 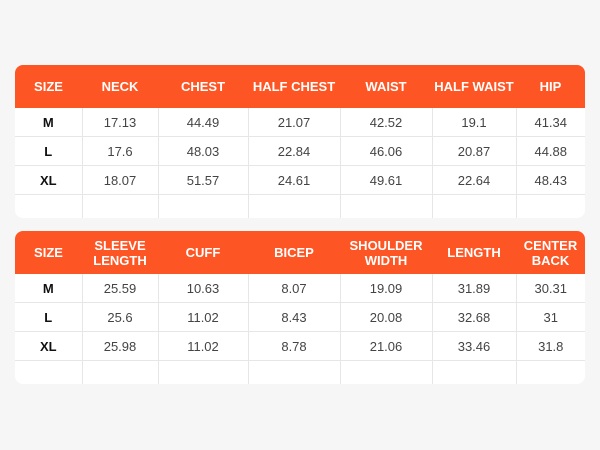 What do you see at coordinates (120, 252) in the screenshot?
I see `column-header: SLEEVE LENGTH` at bounding box center [120, 252].